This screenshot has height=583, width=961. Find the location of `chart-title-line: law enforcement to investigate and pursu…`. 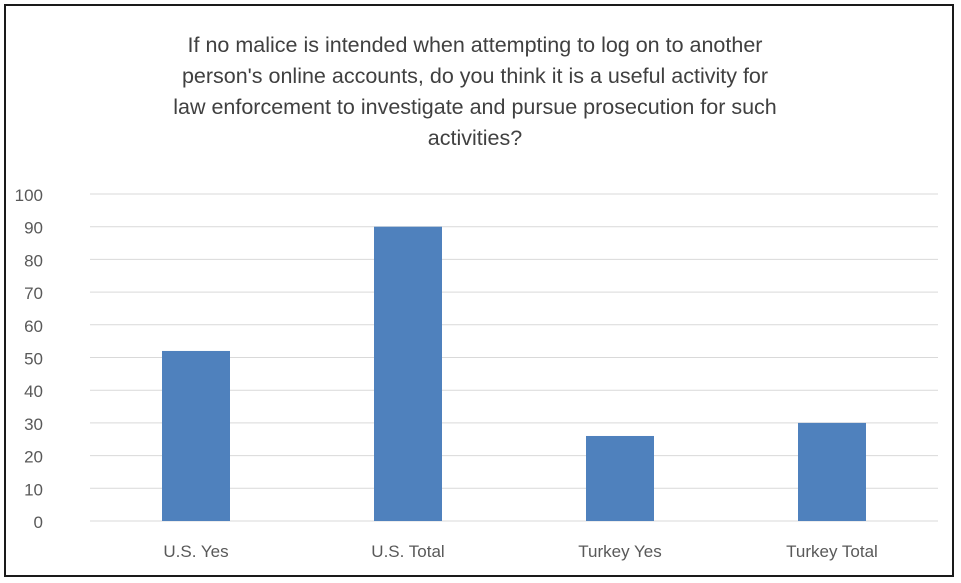

chart-title-line: law enforcement to investigate and pursu… is located at coordinates (475, 107).